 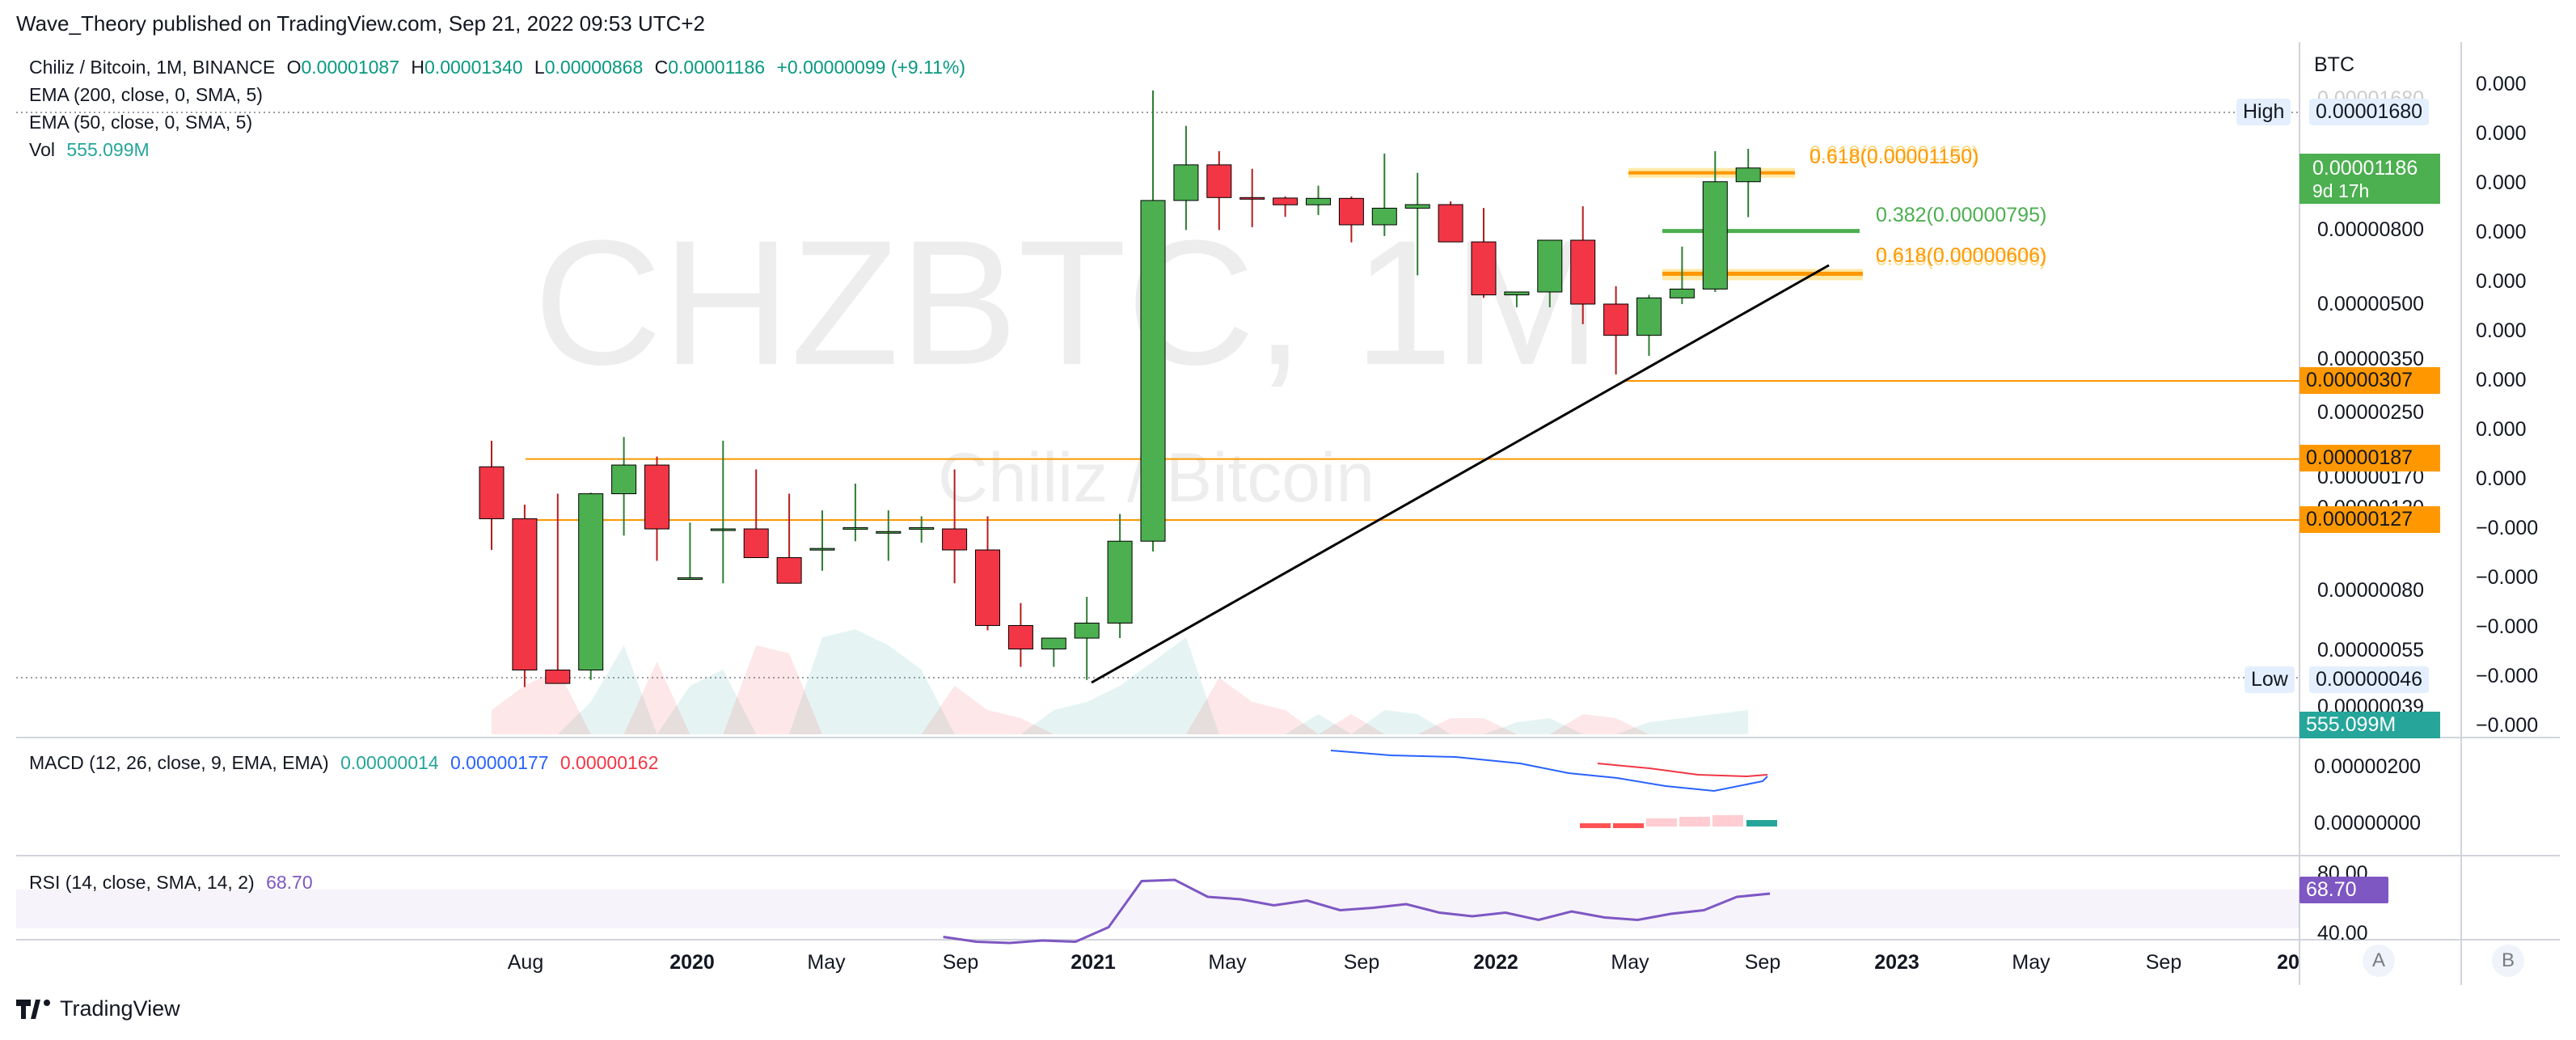 What do you see at coordinates (2269, 679) in the screenshot?
I see `low-label: Low` at bounding box center [2269, 679].